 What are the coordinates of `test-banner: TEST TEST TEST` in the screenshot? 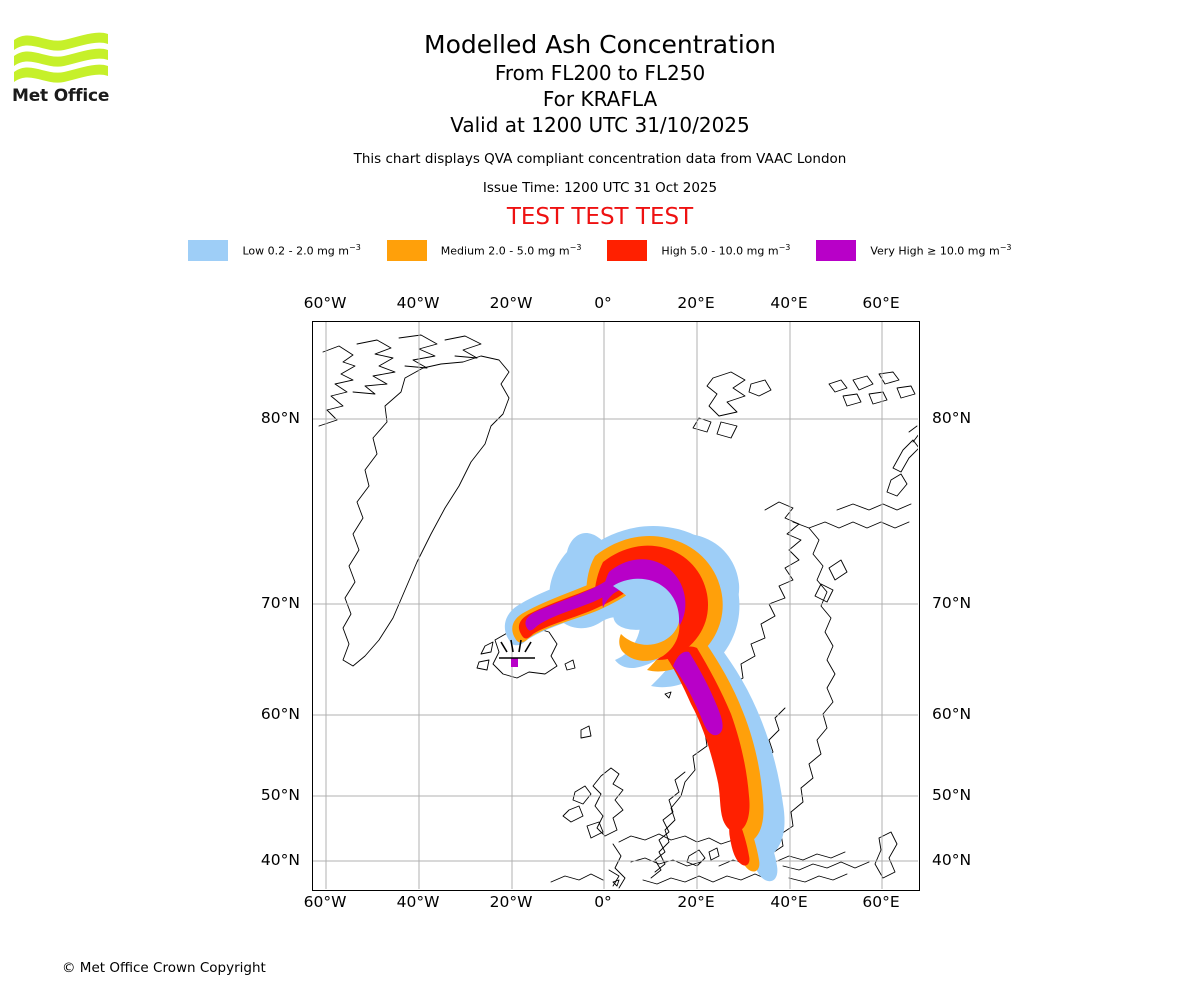 It's located at (600, 217).